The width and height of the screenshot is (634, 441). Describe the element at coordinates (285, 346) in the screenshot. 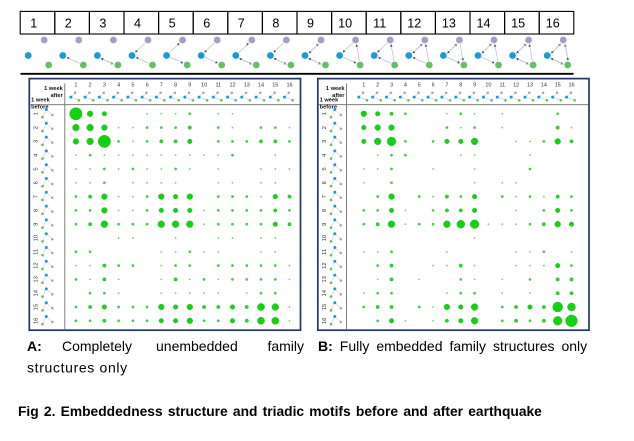

I see `svg-text: family` at that location.